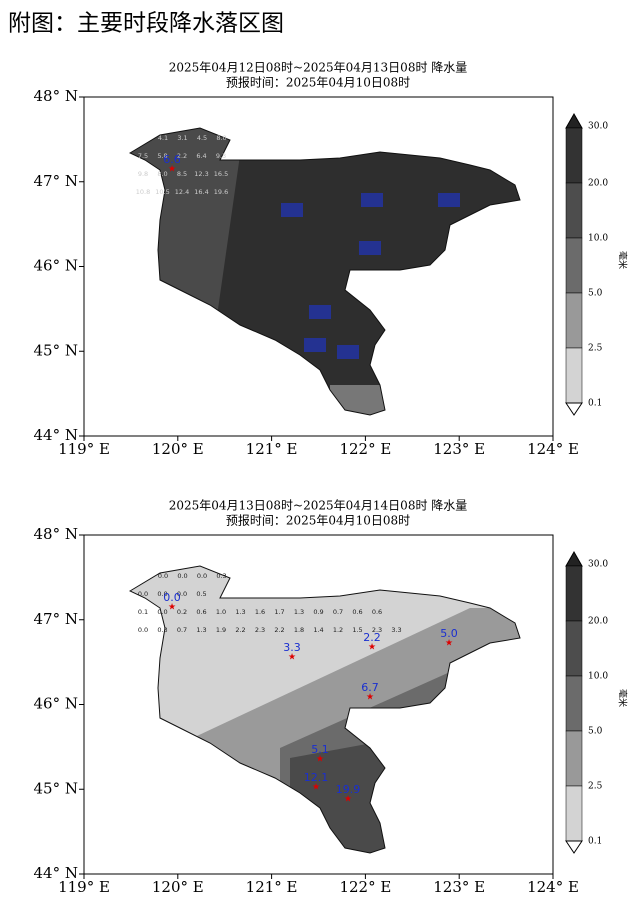 Image resolution: width=640 pixels, height=917 pixels. Describe the element at coordinates (172, 597) in the screenshot. I see `station-value: 0.0` at that location.